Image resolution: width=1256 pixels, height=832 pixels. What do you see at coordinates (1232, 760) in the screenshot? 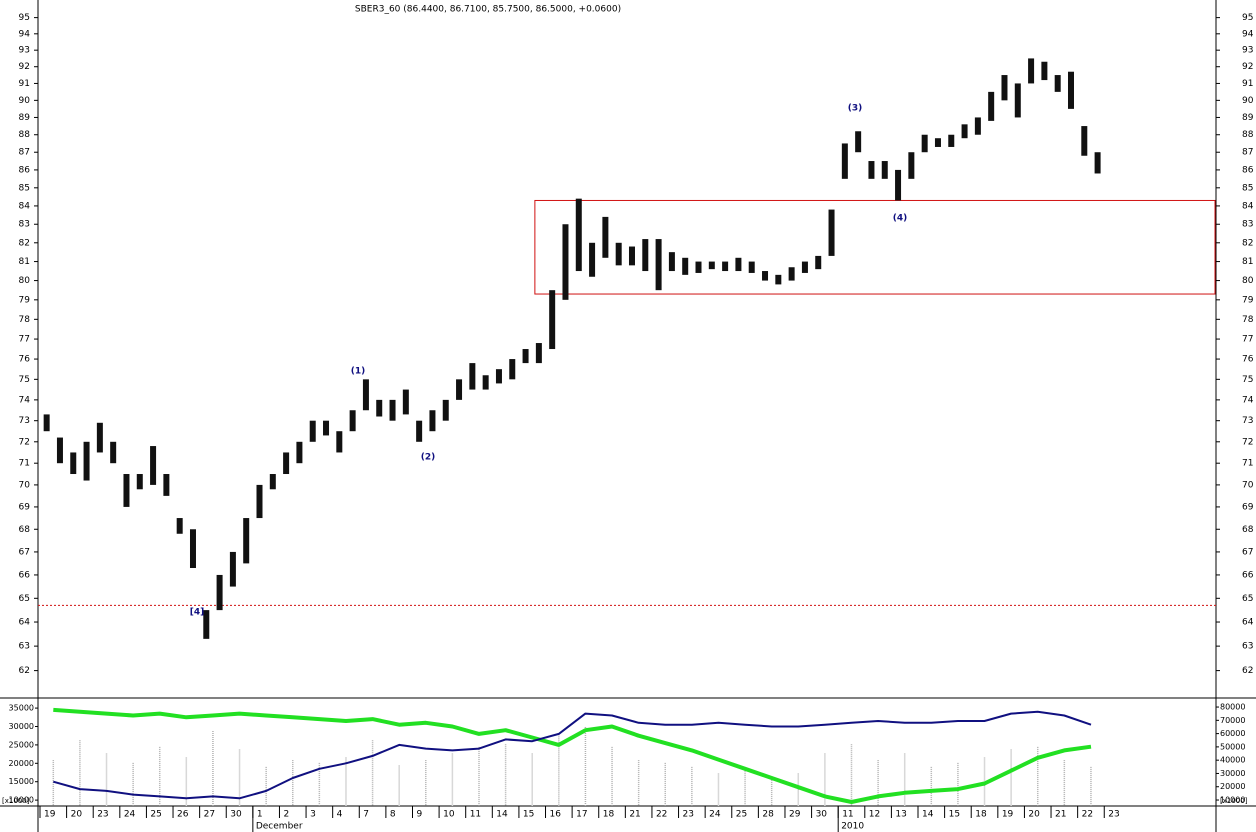
I see `y2-tick-label: 40000` at bounding box center [1232, 760].